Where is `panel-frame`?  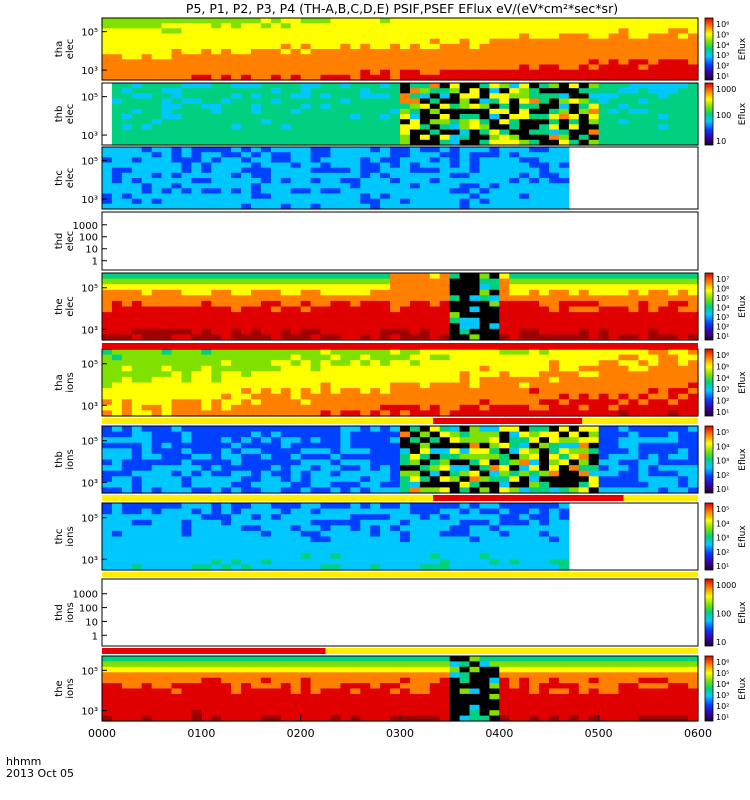
panel-frame is located at coordinates (400, 241).